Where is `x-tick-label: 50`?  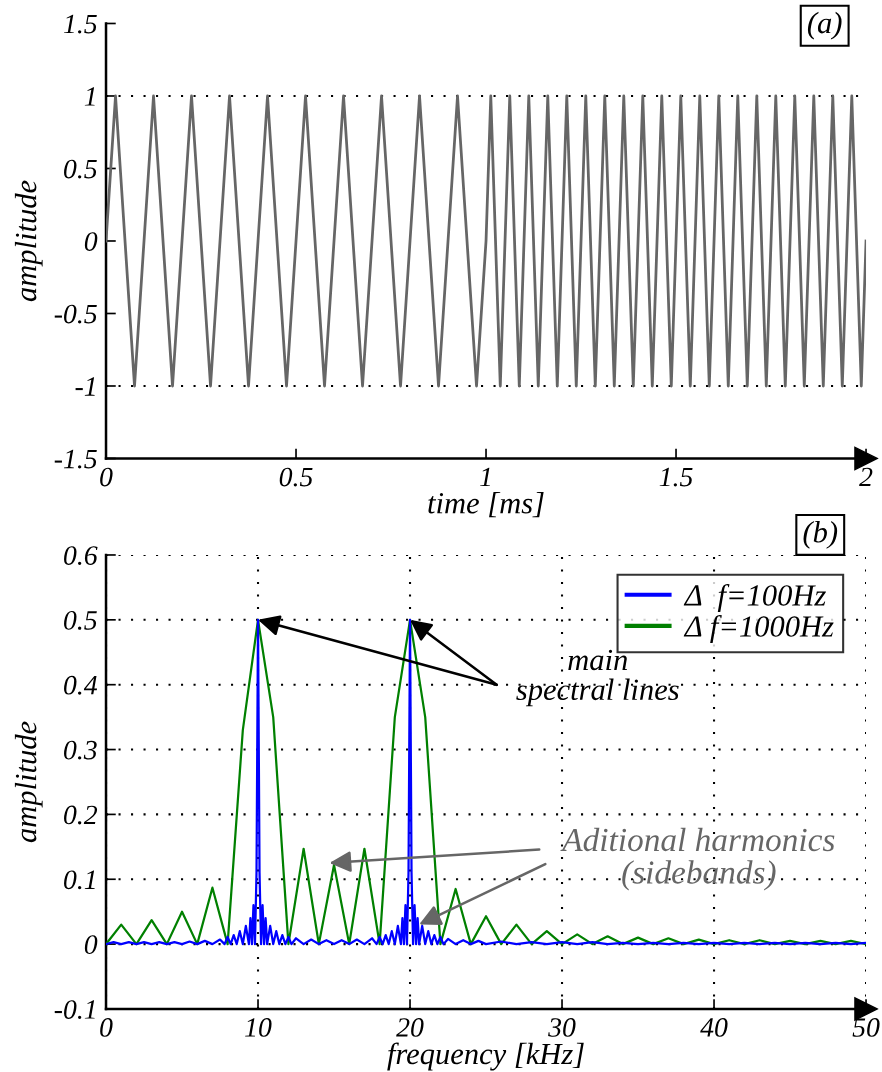 x-tick-label: 50 is located at coordinates (866, 1027).